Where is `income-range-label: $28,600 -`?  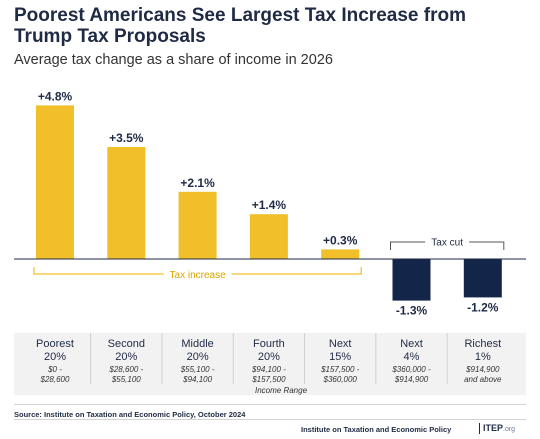 income-range-label: $28,600 - is located at coordinates (125, 369).